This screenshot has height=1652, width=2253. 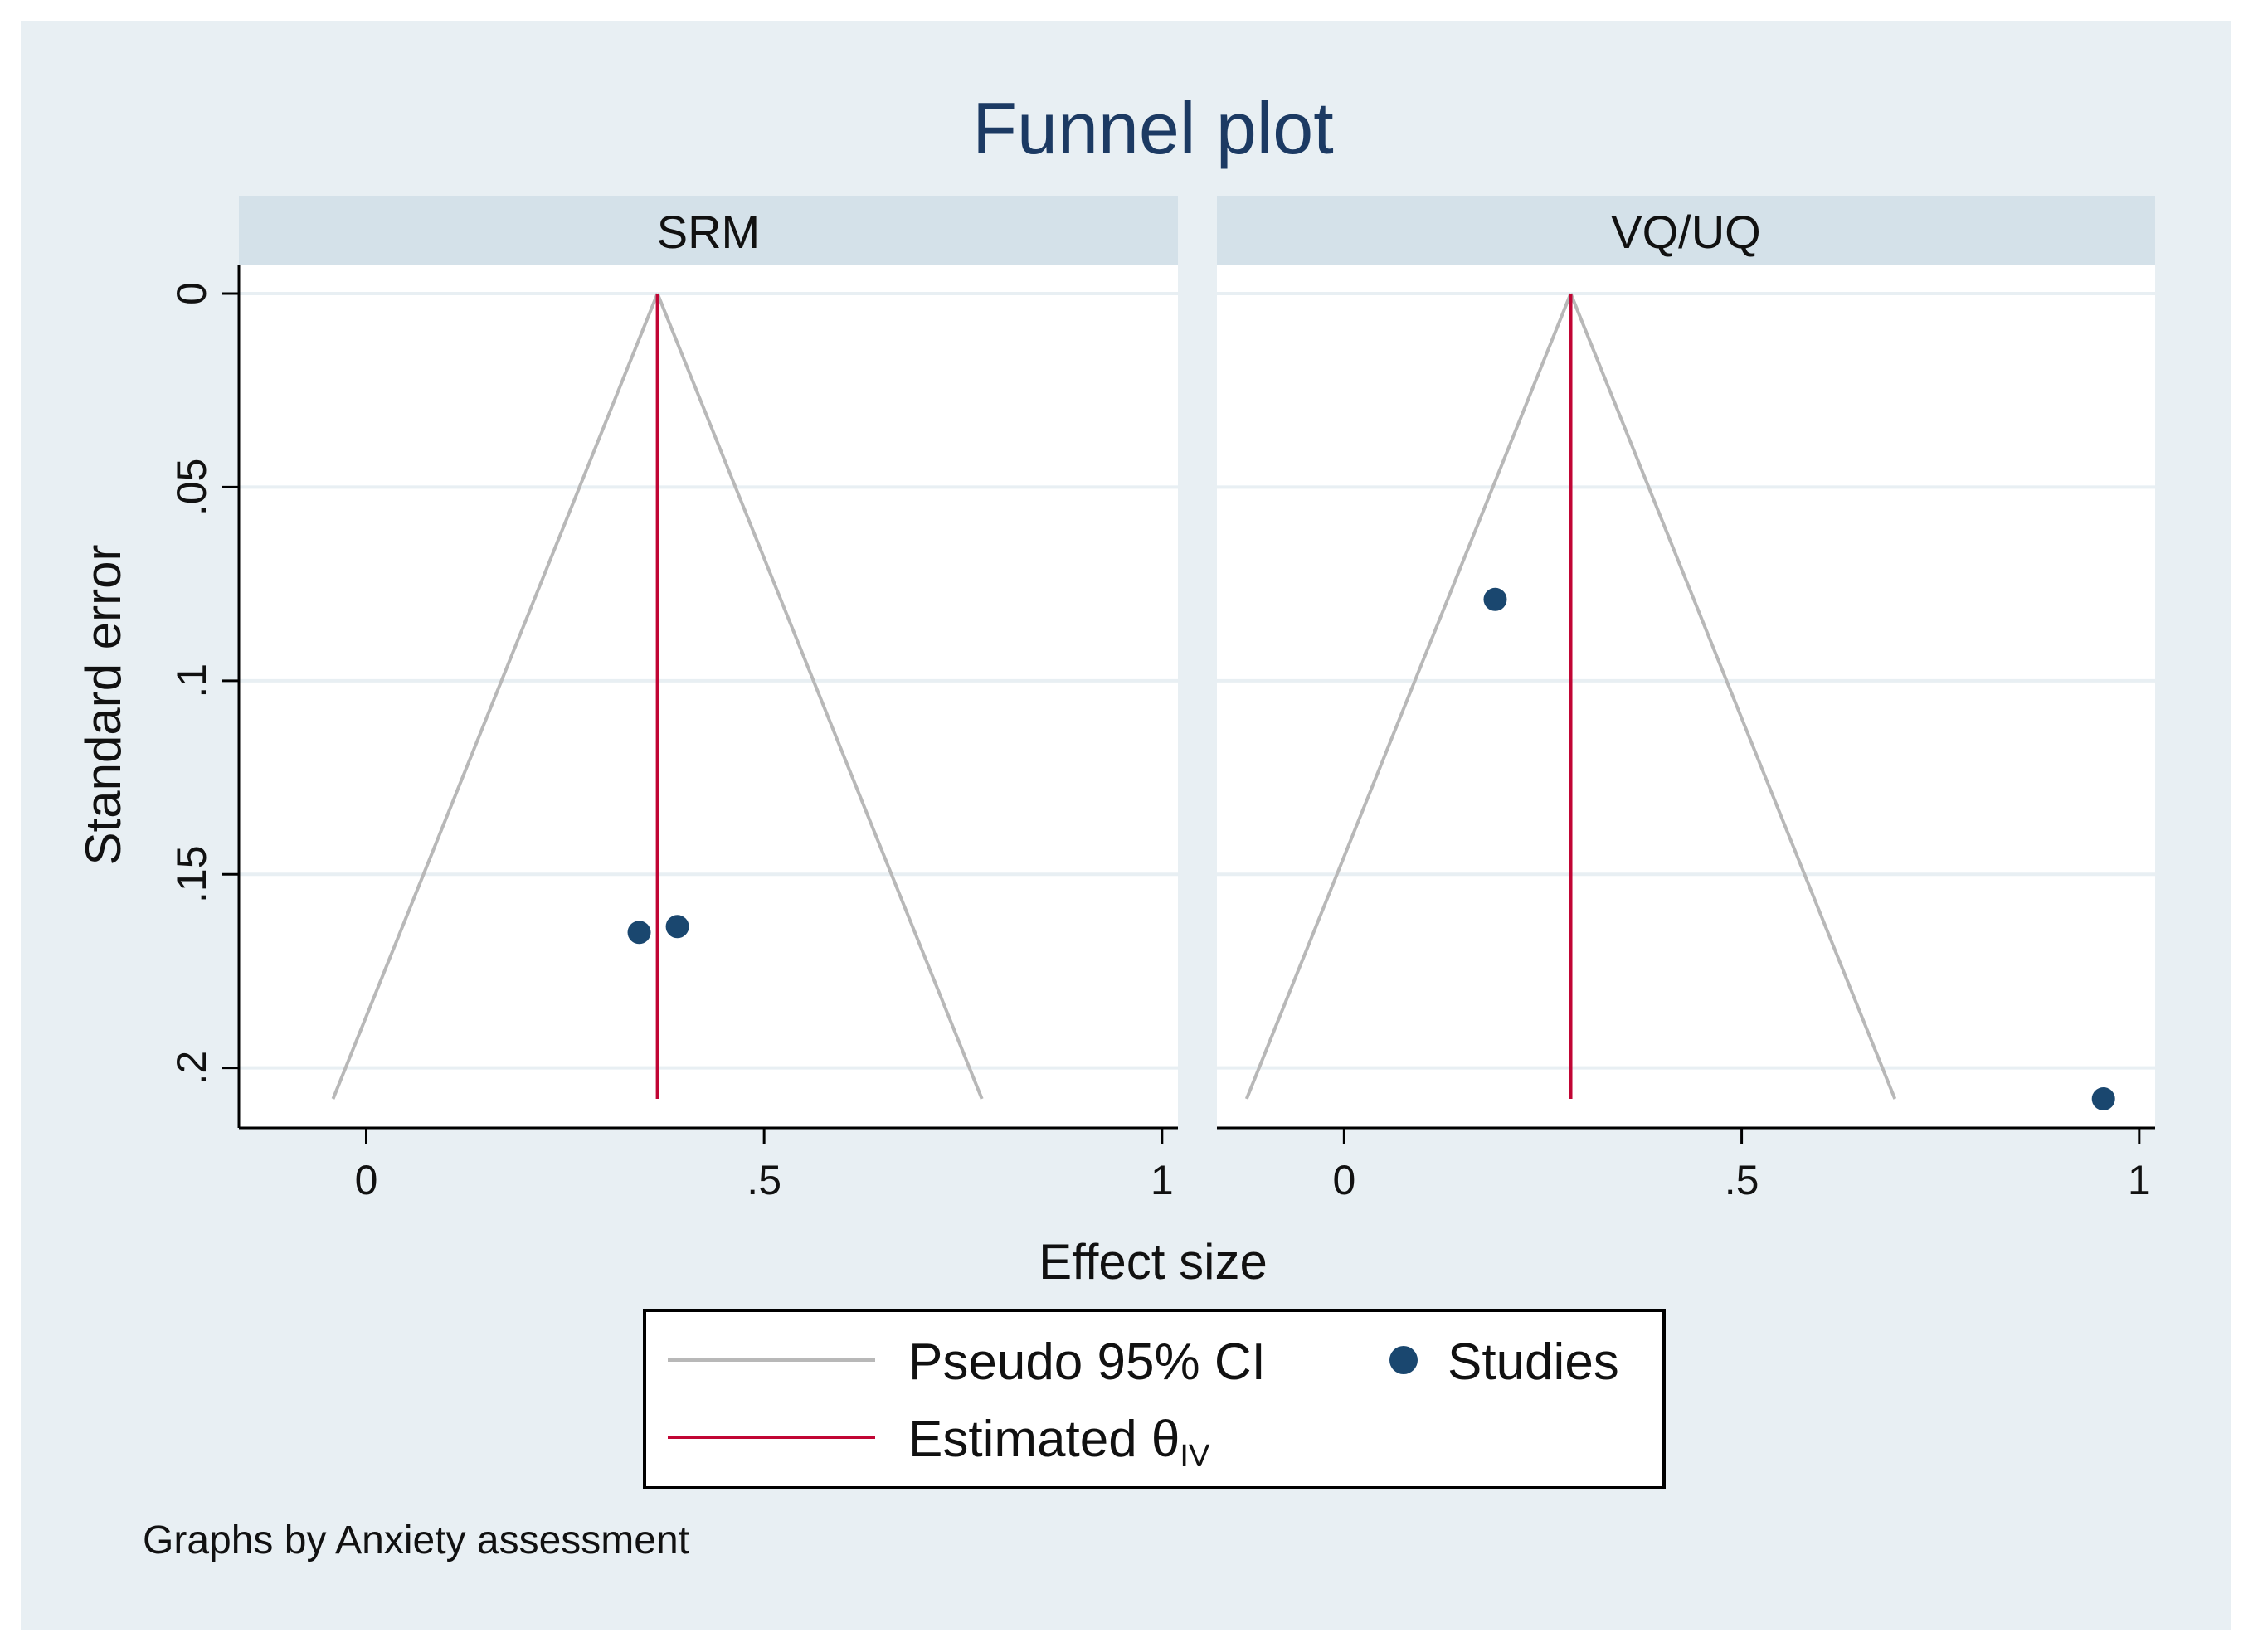 What do you see at coordinates (191, 874) in the screenshot?
I see `y-tick-label: .15` at bounding box center [191, 874].